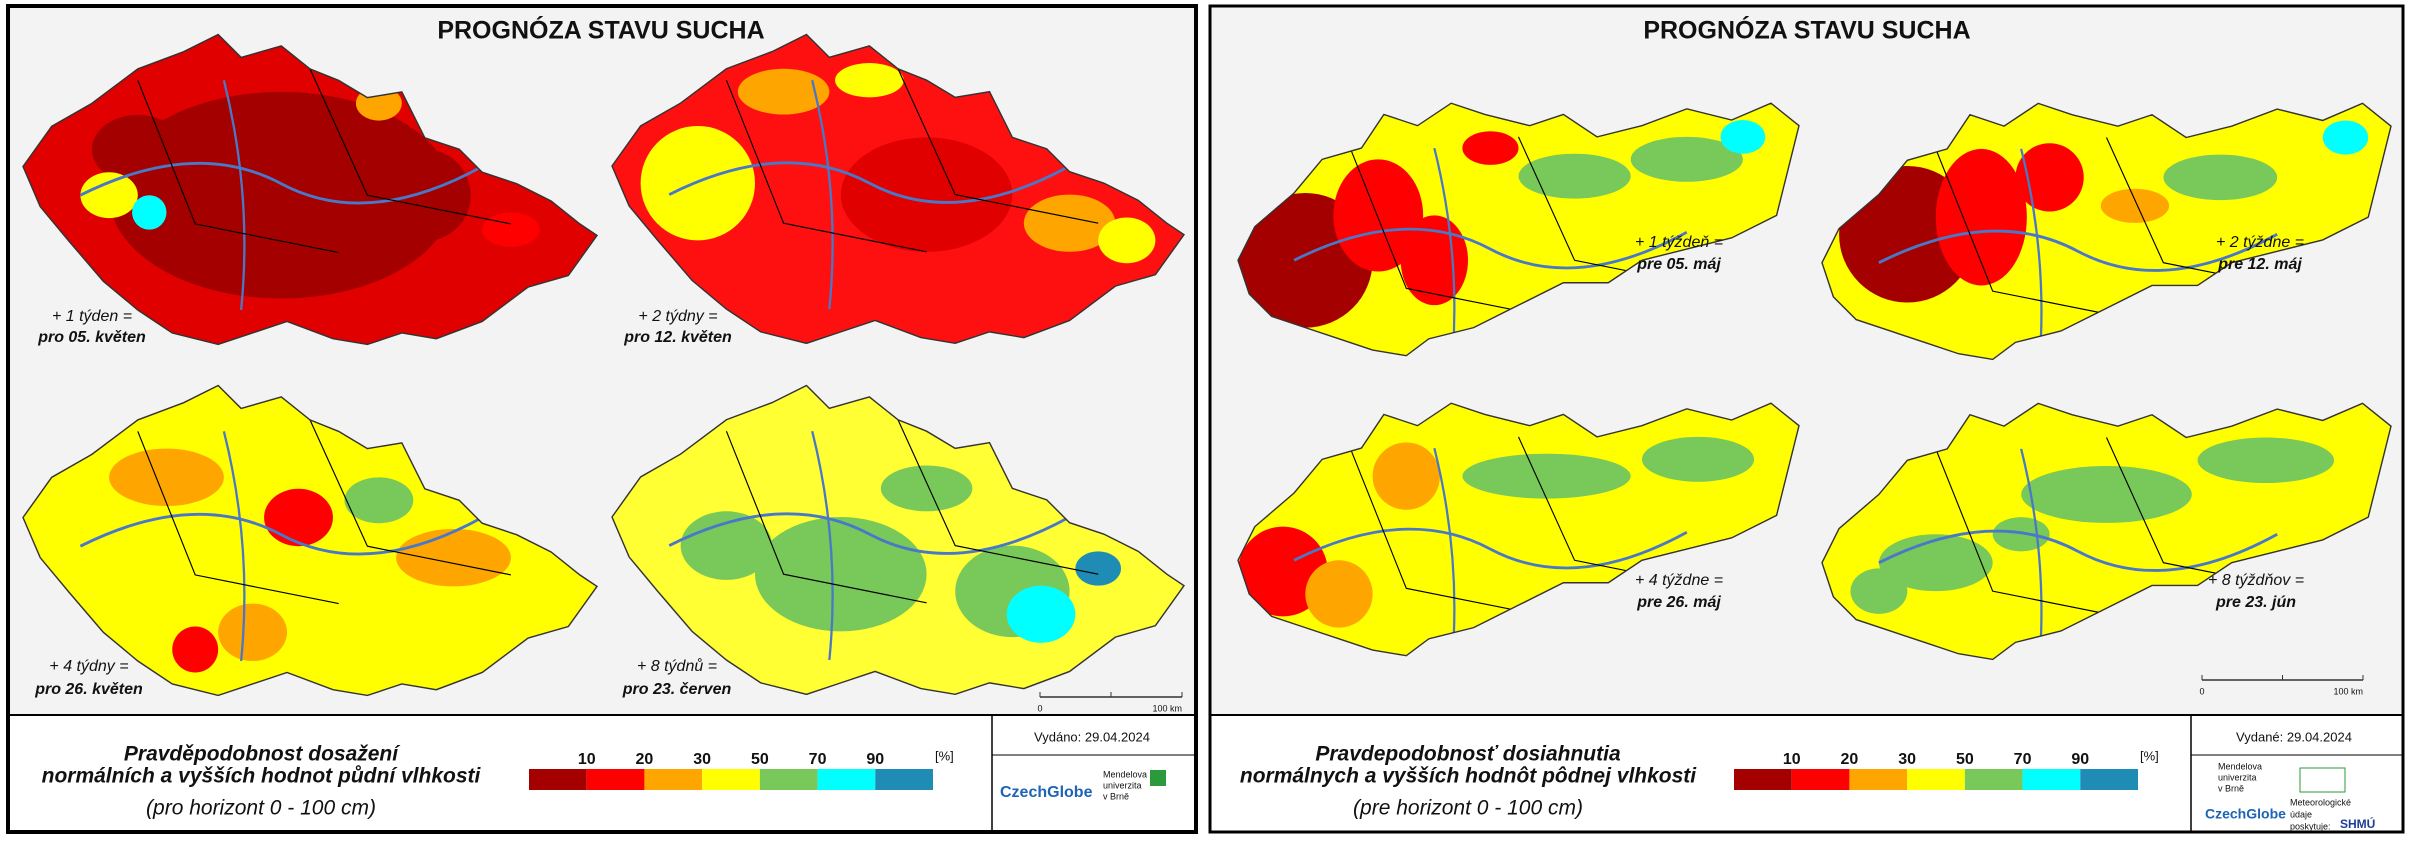  What do you see at coordinates (2320, 802) in the screenshot?
I see `logo-shmu-caption: Meteorologické` at bounding box center [2320, 802].